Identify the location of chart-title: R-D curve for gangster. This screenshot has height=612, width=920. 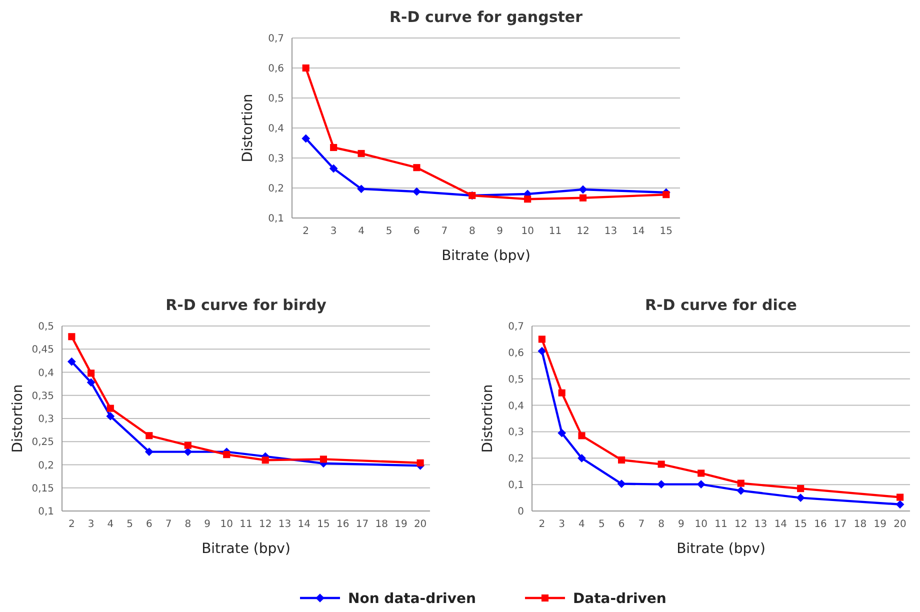
(487, 17).